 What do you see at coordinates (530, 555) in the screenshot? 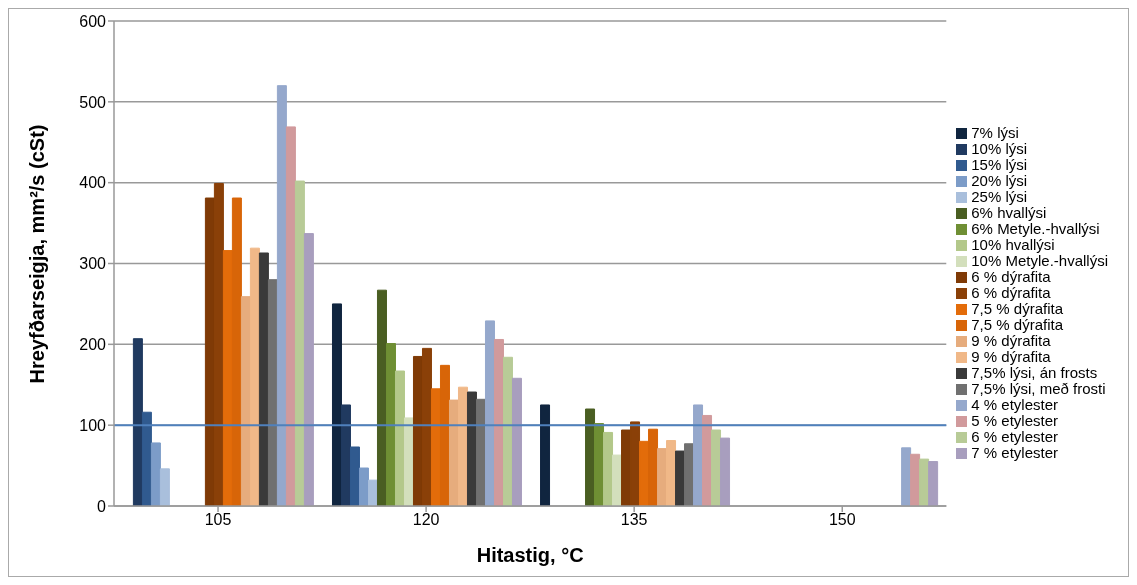
I see `x-axis-title: Hitastig, °C` at bounding box center [530, 555].